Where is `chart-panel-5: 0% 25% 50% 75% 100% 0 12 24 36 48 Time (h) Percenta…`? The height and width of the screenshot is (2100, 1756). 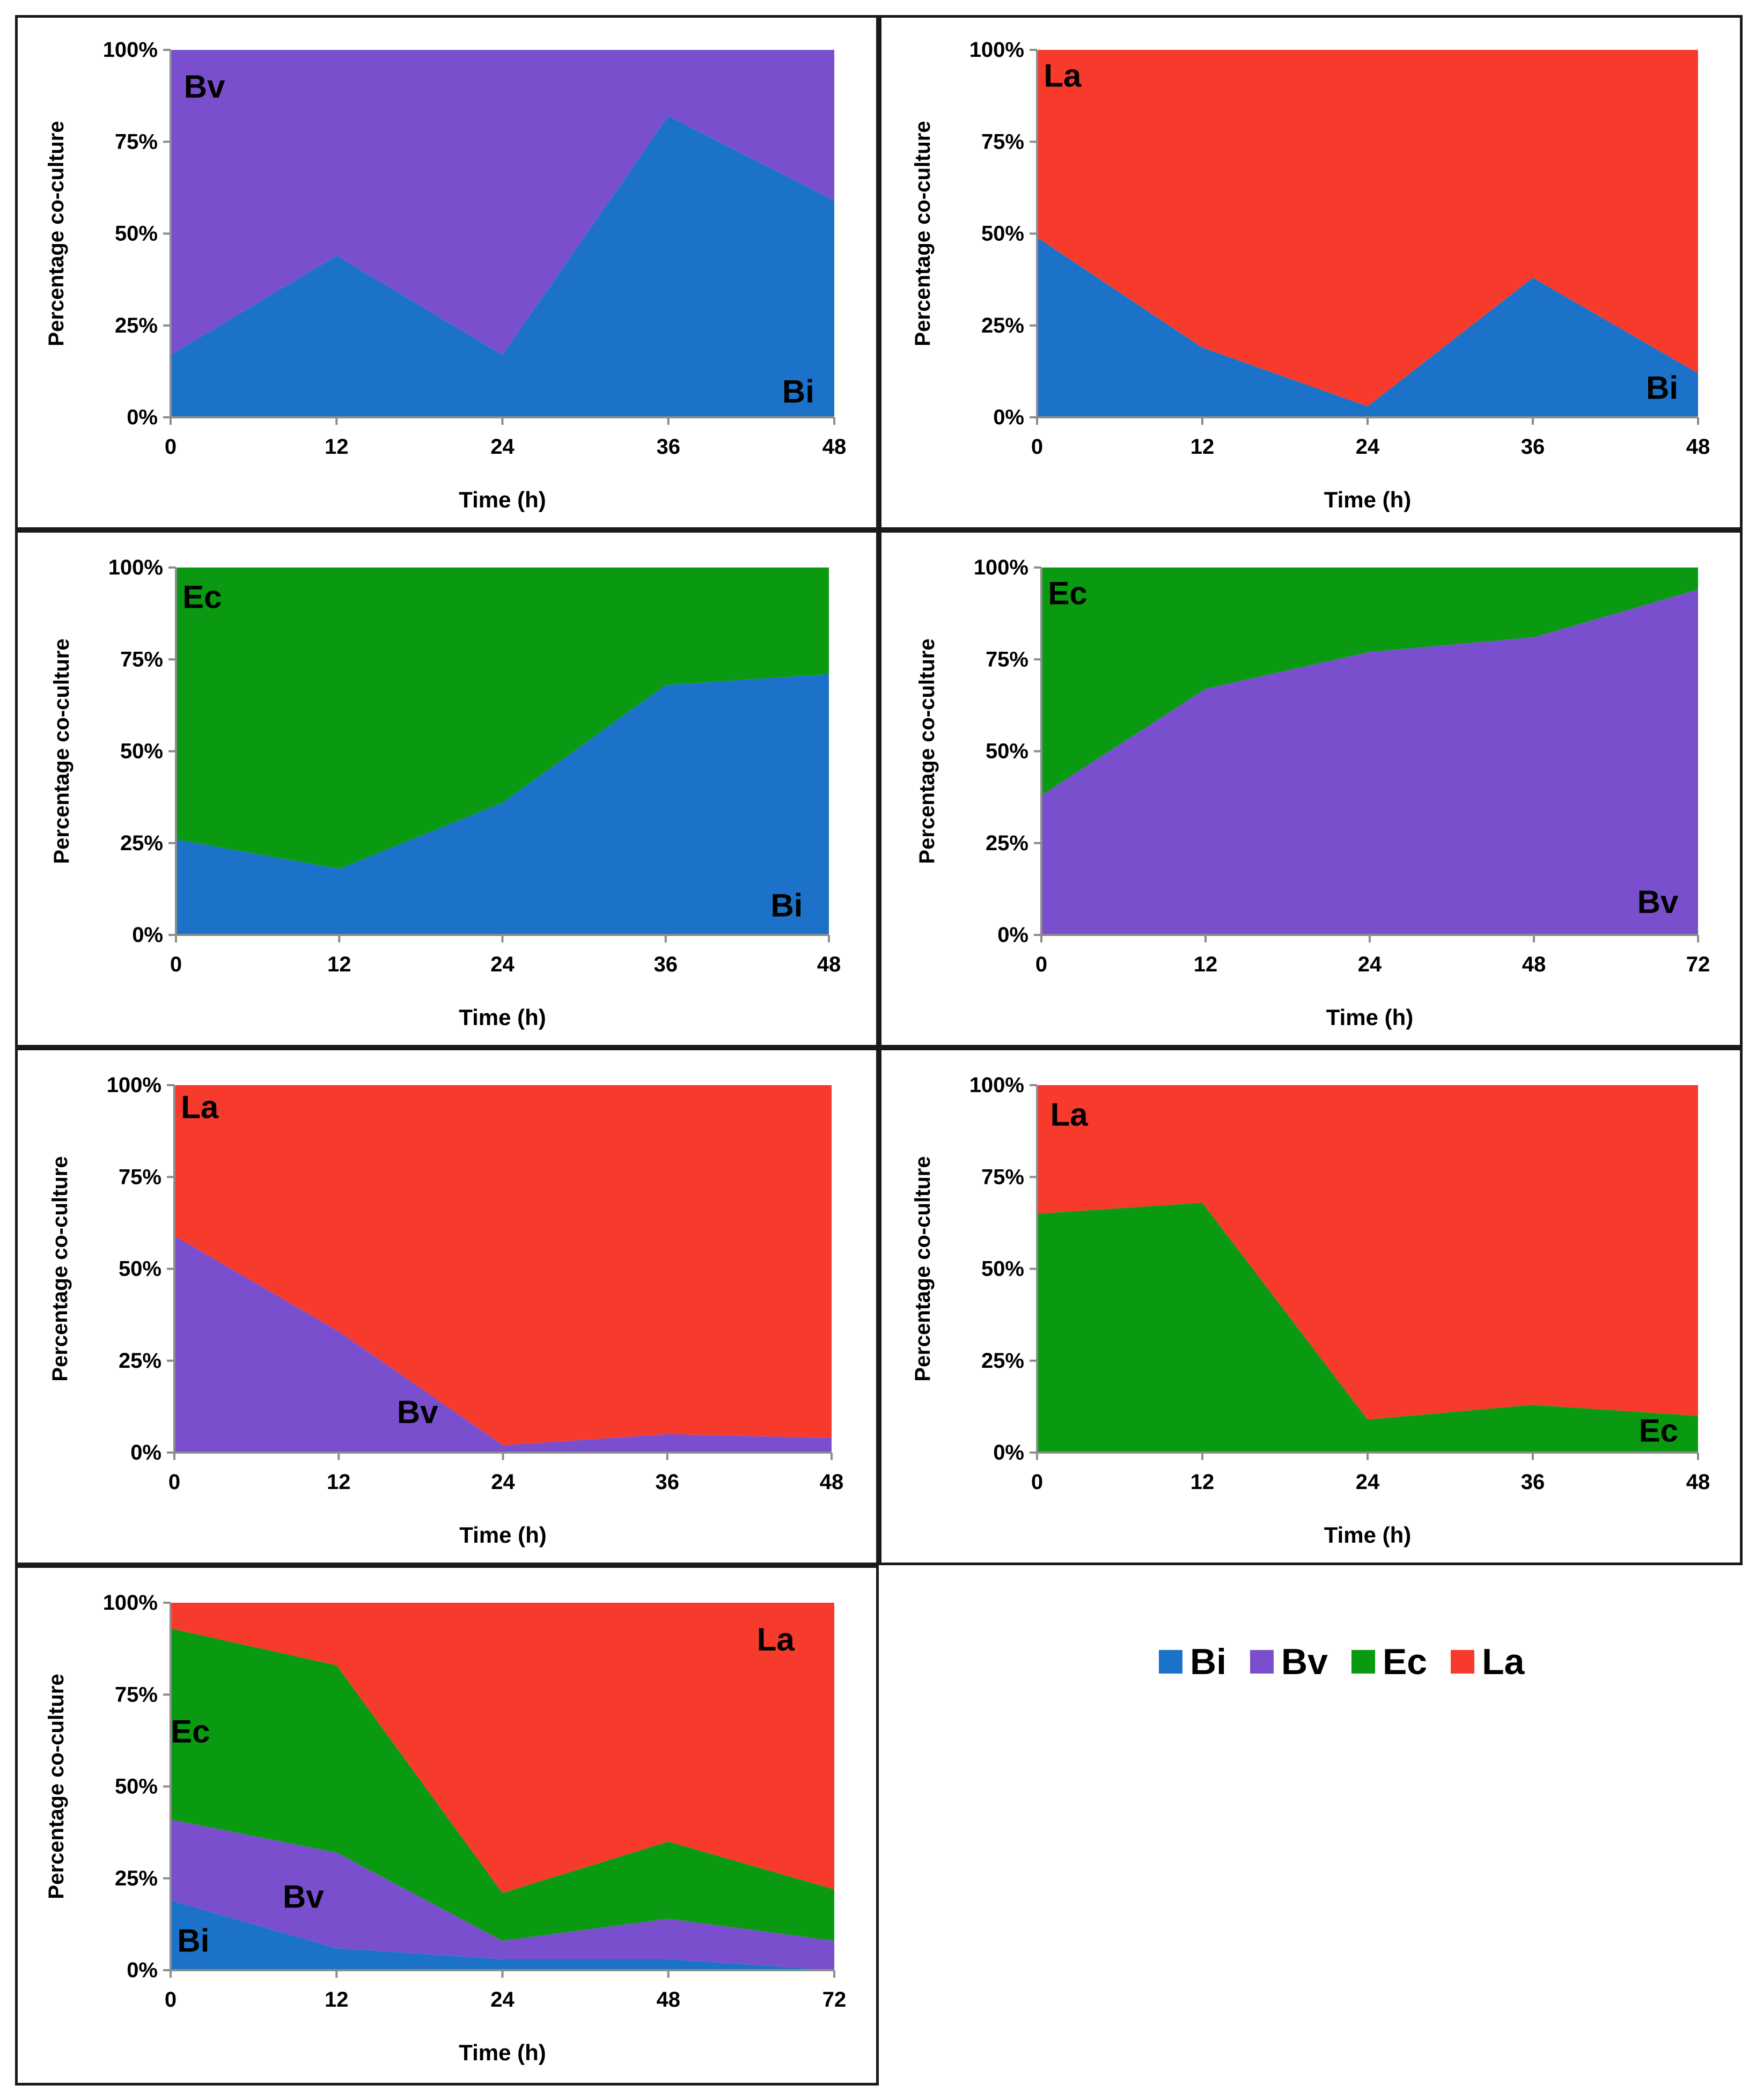 chart-panel-5: 0% 25% 50% 75% 100% 0 12 24 36 48 Time (h) Percenta… is located at coordinates (447, 1306).